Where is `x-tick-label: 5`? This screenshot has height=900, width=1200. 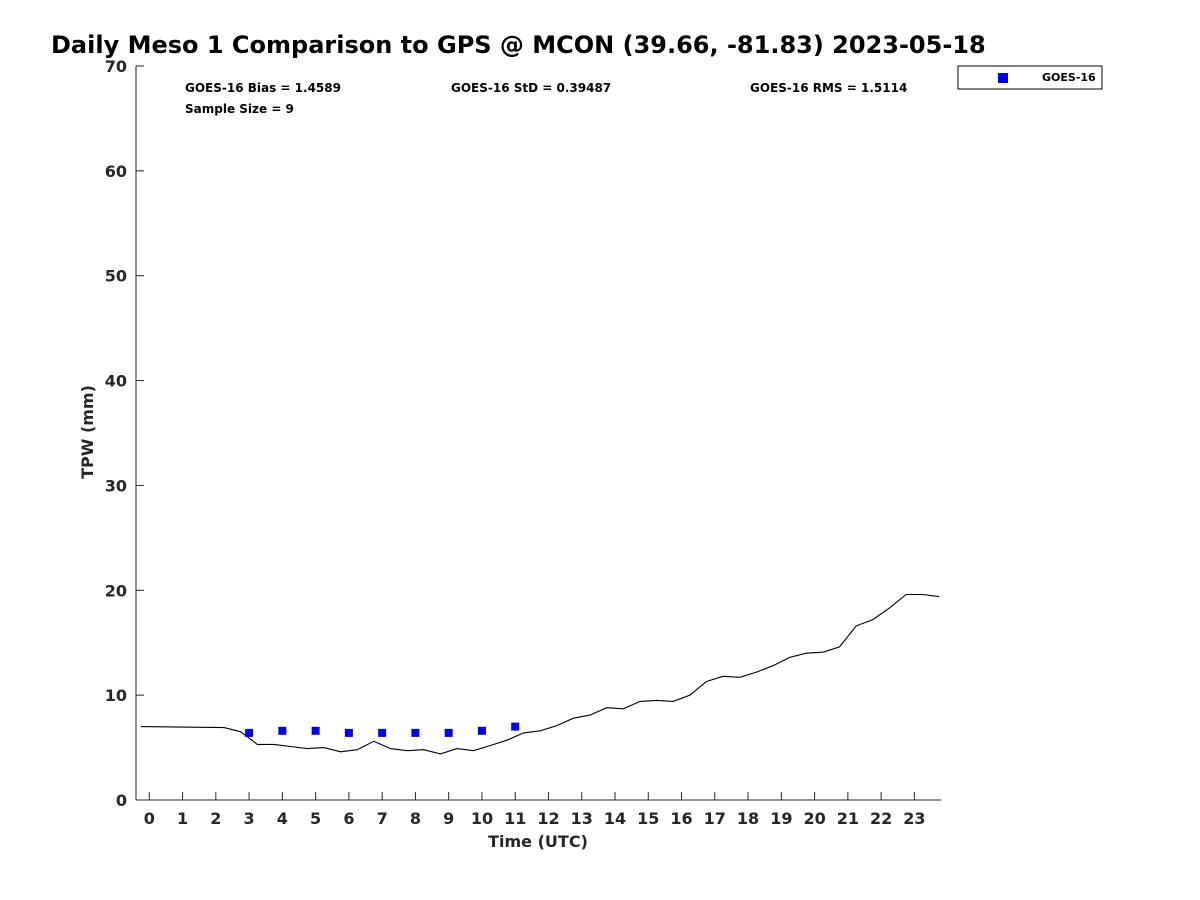
x-tick-label: 5 is located at coordinates (315, 818).